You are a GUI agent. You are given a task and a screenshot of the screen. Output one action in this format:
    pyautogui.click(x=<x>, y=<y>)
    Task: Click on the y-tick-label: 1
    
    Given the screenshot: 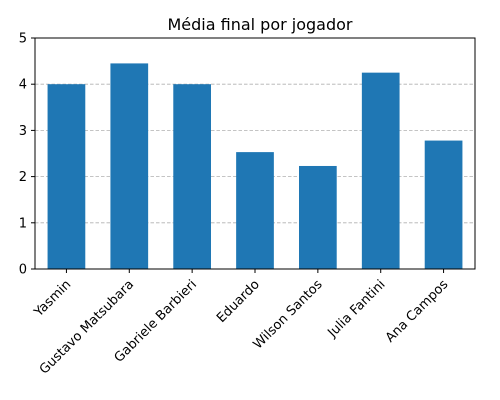 What is the action you would take?
    pyautogui.click(x=23, y=223)
    